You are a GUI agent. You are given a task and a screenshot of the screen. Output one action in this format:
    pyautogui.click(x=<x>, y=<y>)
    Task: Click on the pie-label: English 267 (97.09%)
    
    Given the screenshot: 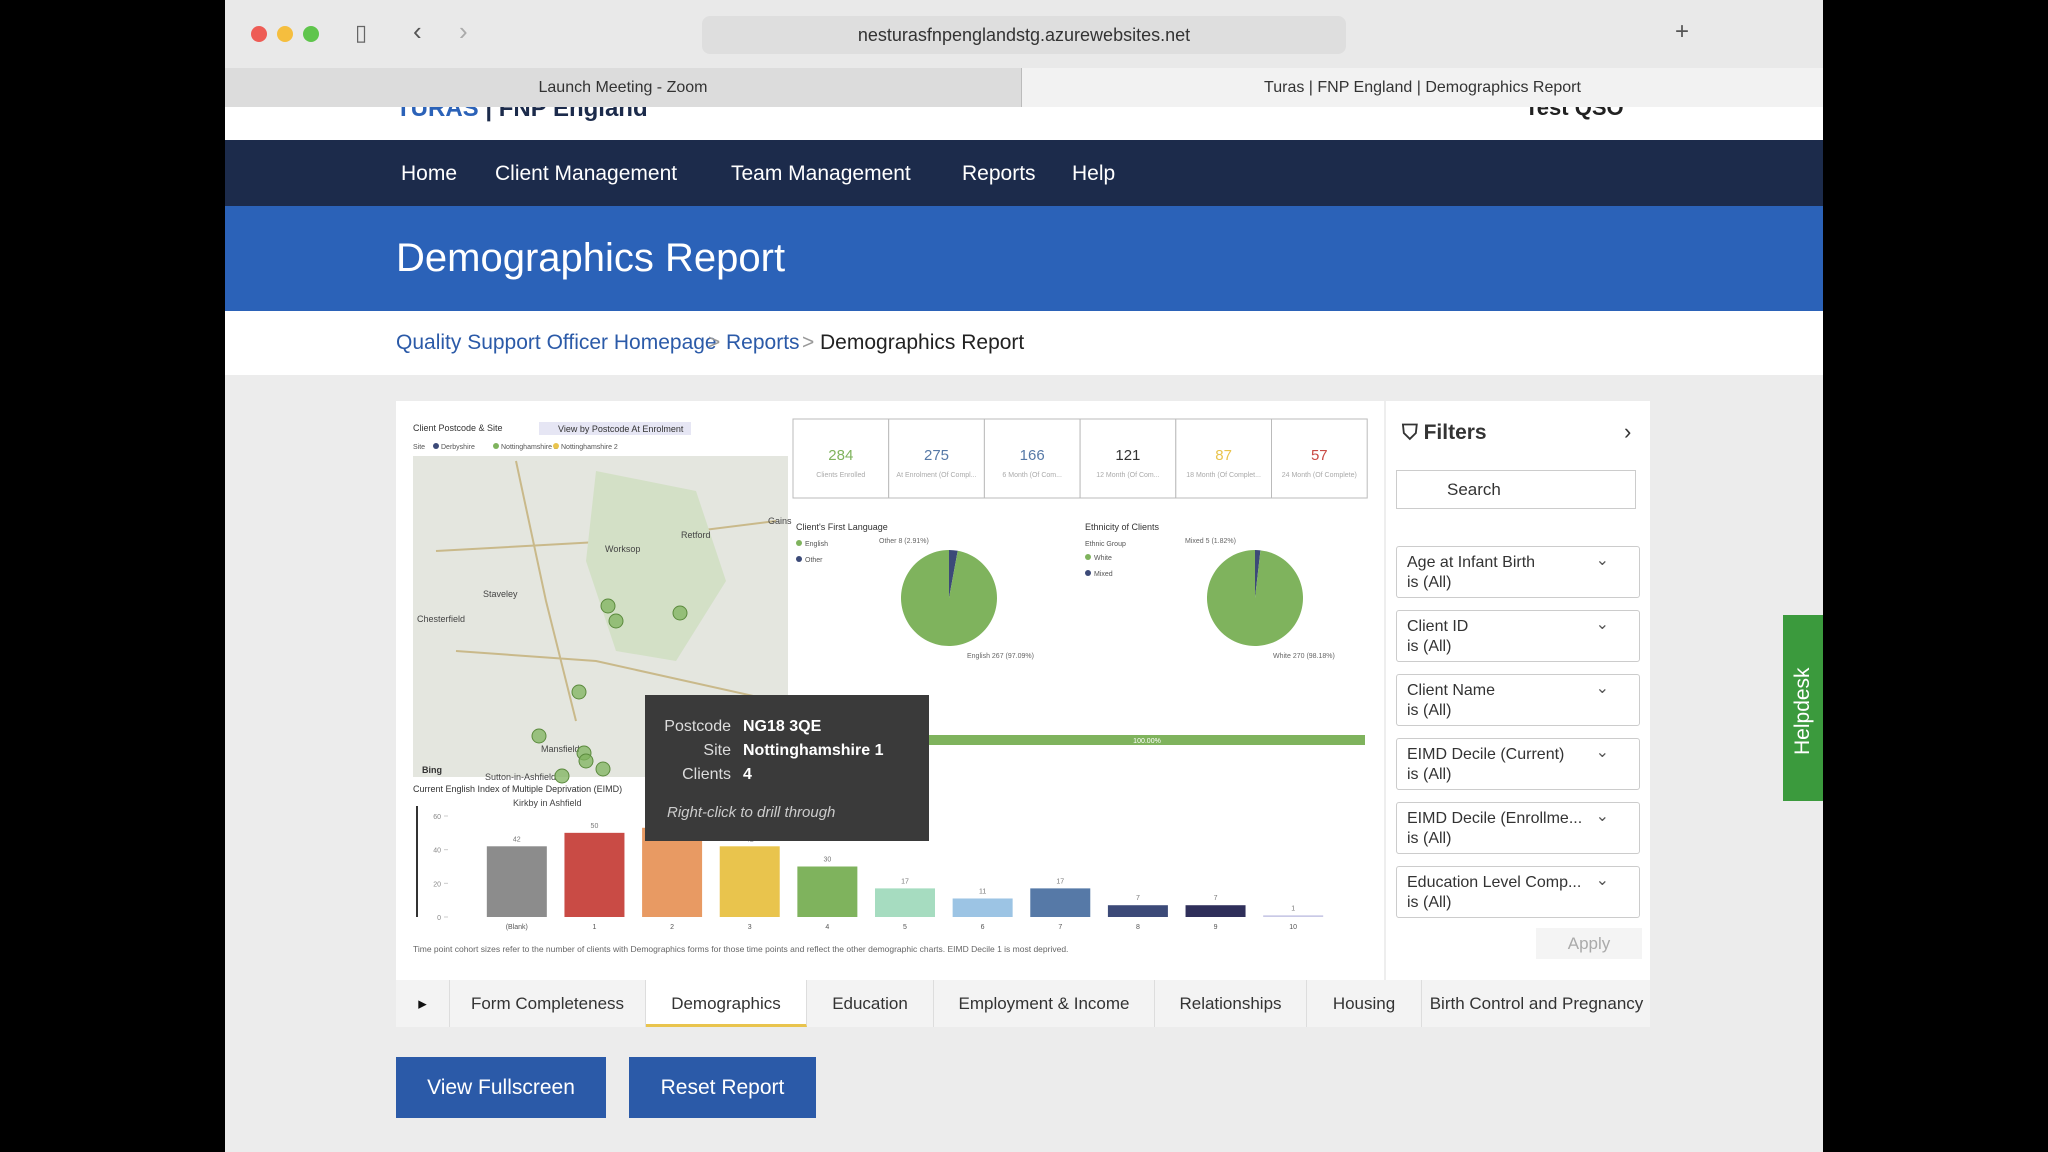 What is the action you would take?
    pyautogui.click(x=1000, y=656)
    